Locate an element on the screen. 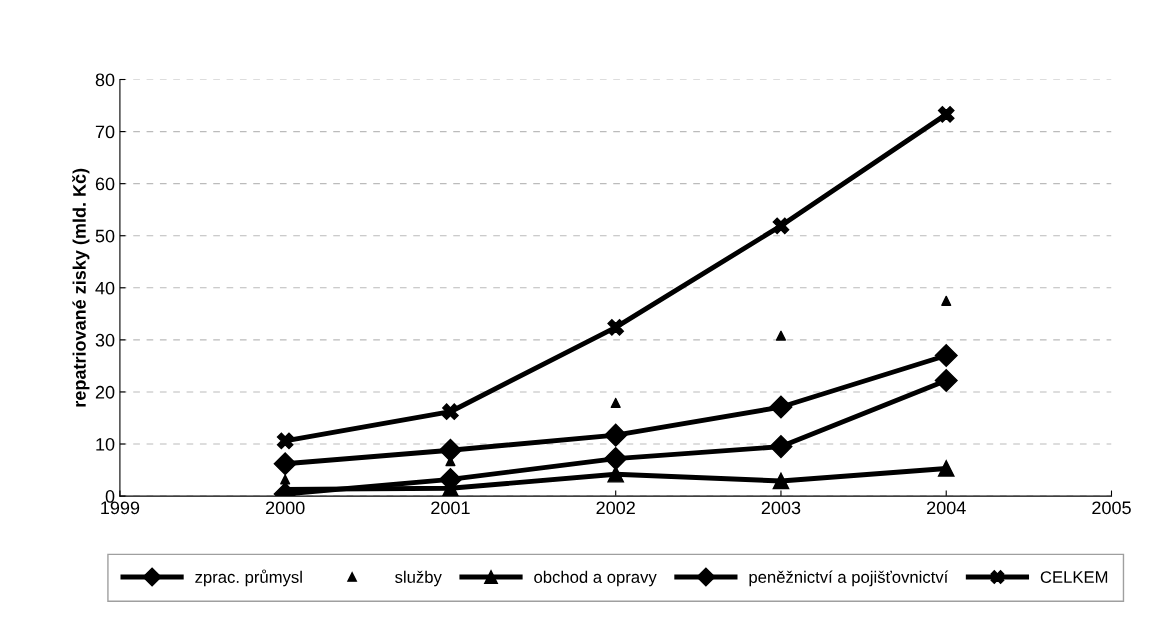  y-tick-label: 20 is located at coordinates (105, 392).